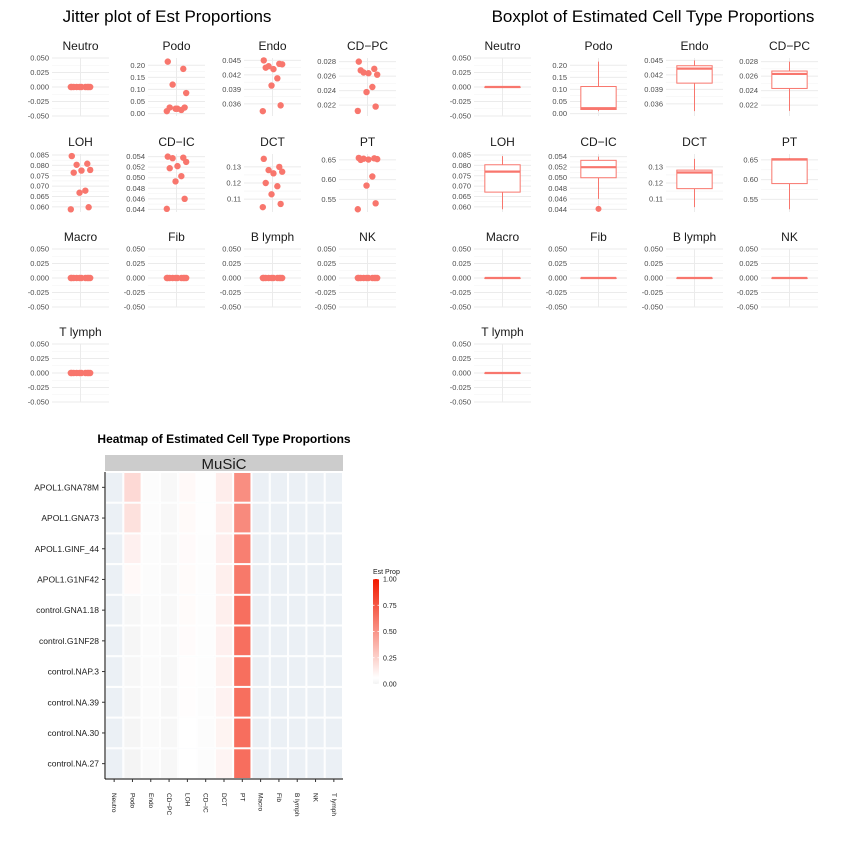  Describe the element at coordinates (80, 332) in the screenshot. I see `jitter-facet-label: T lymph` at that location.